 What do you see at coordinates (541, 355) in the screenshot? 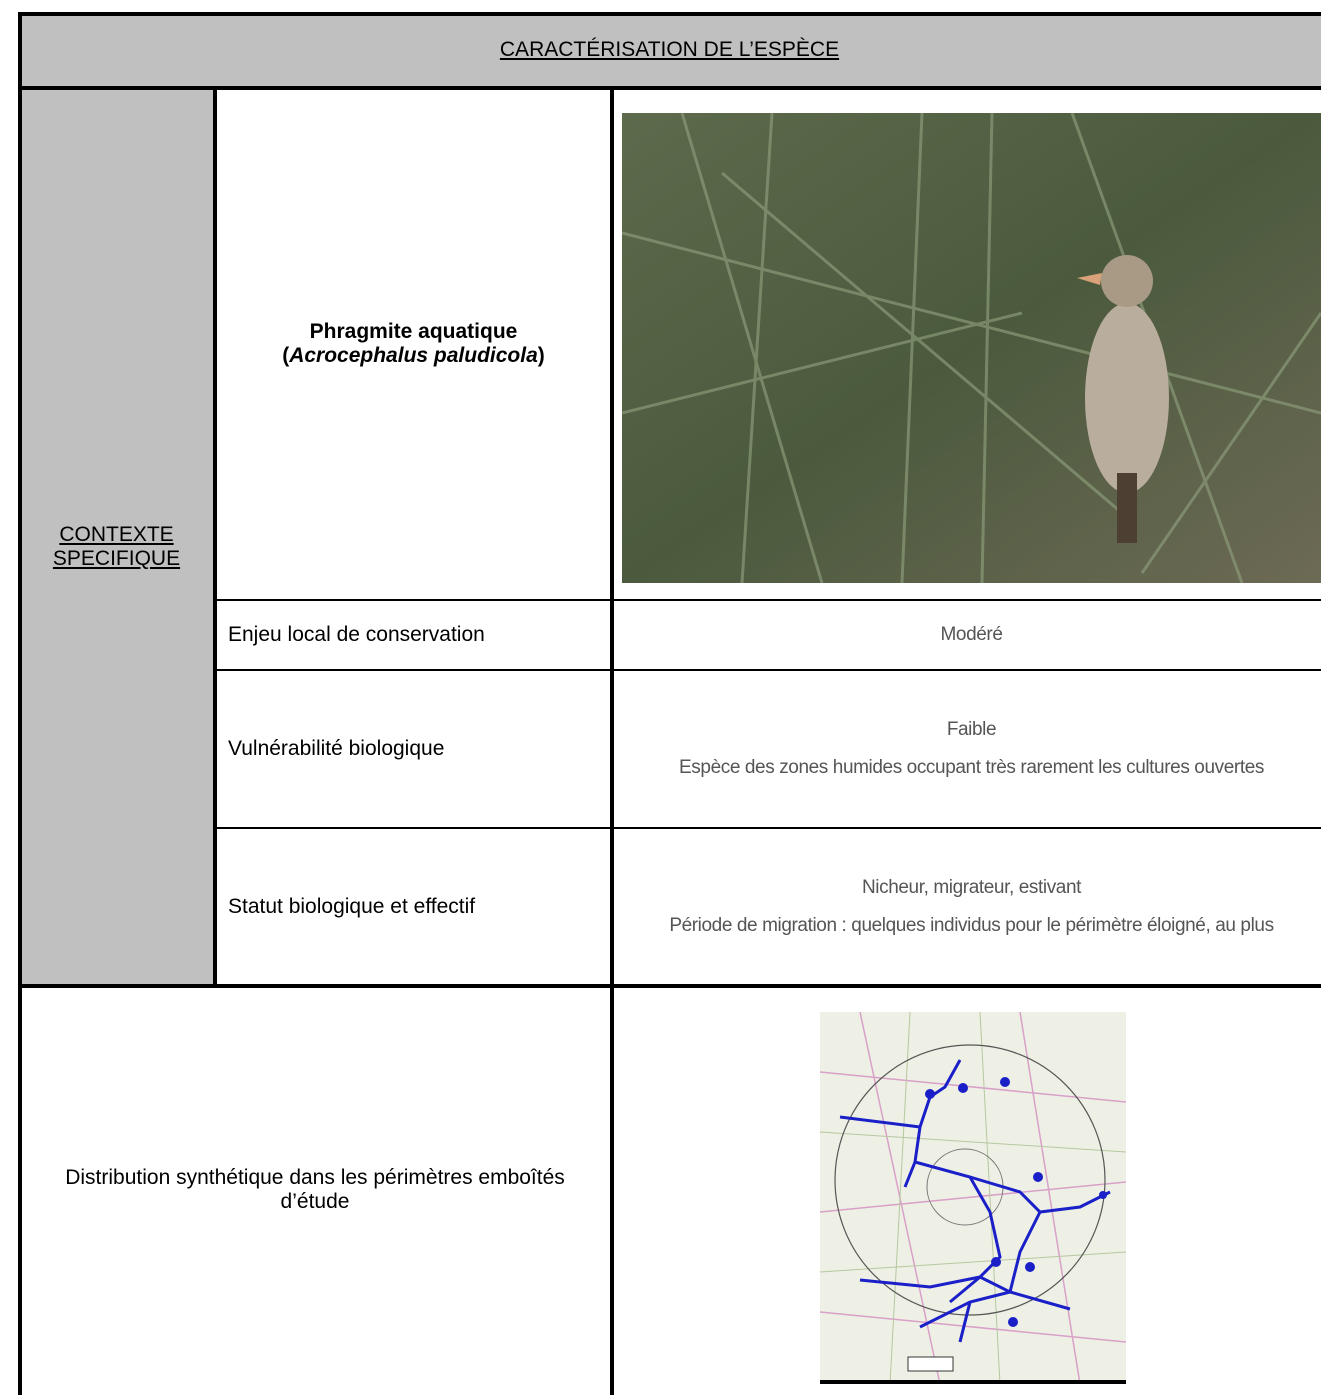
I see `latin-part: )` at bounding box center [541, 355].